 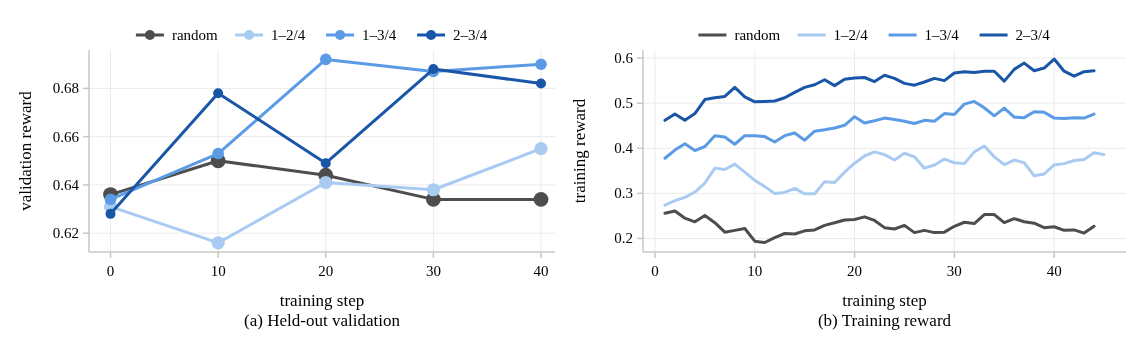 I want to click on y-tick-label: 0.3, so click(x=623, y=193).